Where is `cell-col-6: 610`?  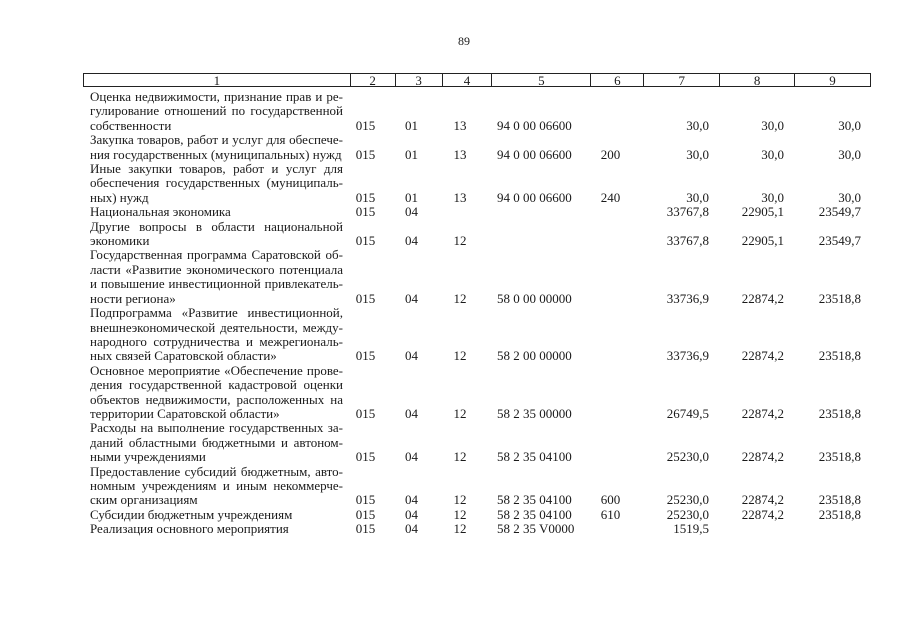
cell-col-6: 610 is located at coordinates (610, 514).